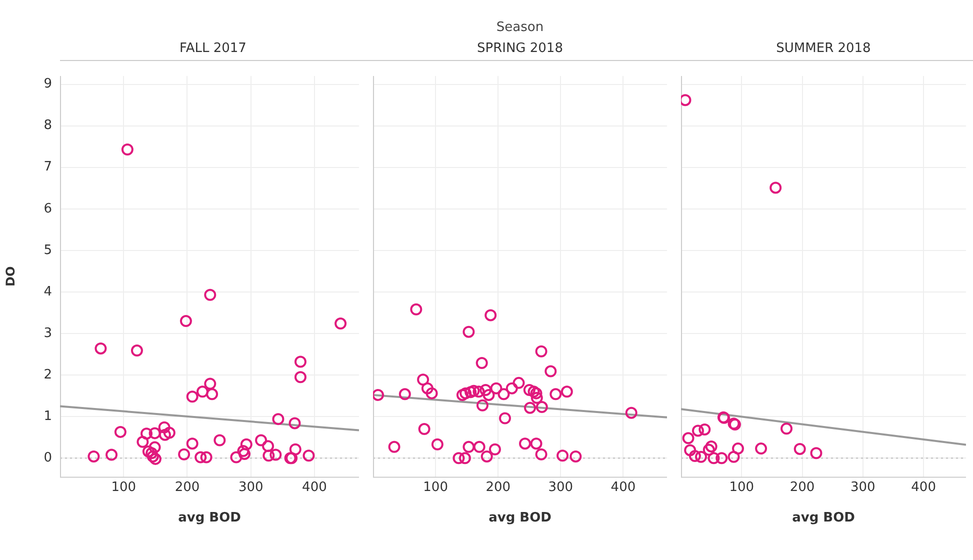 This screenshot has height=560, width=973. Describe the element at coordinates (48, 84) in the screenshot. I see `y-tick-label: 9` at that location.